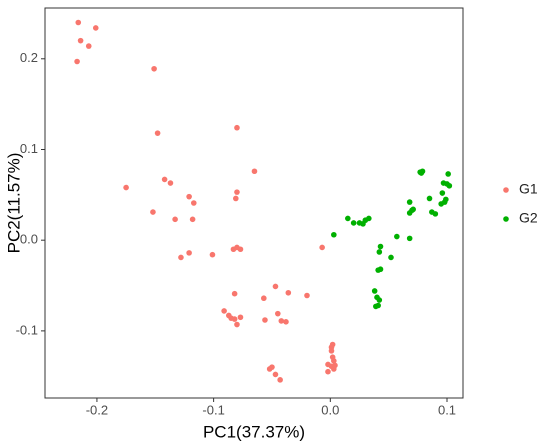  Describe the element at coordinates (27, 329) in the screenshot. I see `y-tick-label: -0.1` at that location.